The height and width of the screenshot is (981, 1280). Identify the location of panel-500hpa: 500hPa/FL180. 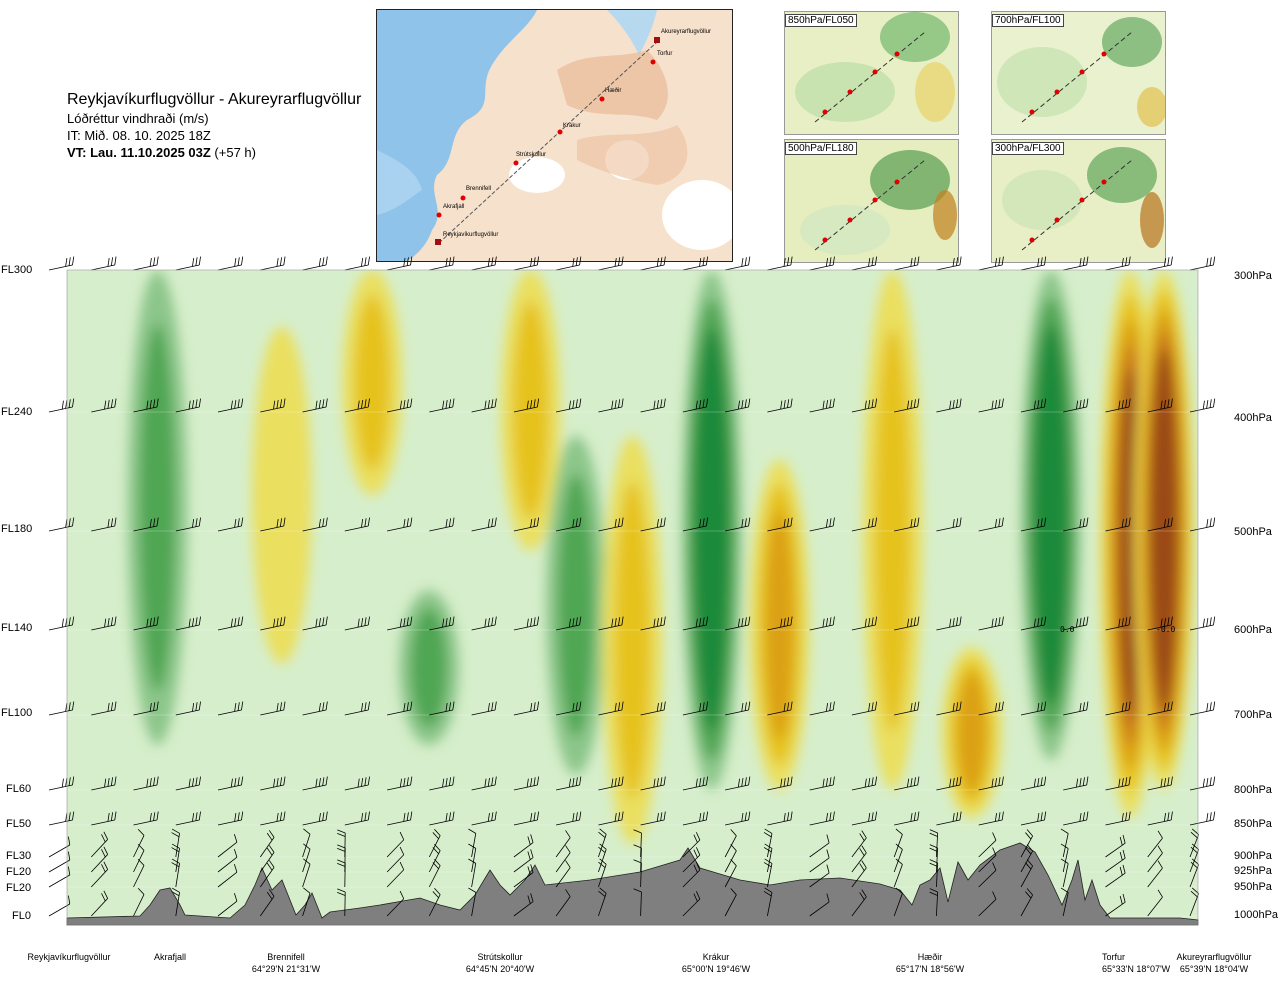
(871, 201).